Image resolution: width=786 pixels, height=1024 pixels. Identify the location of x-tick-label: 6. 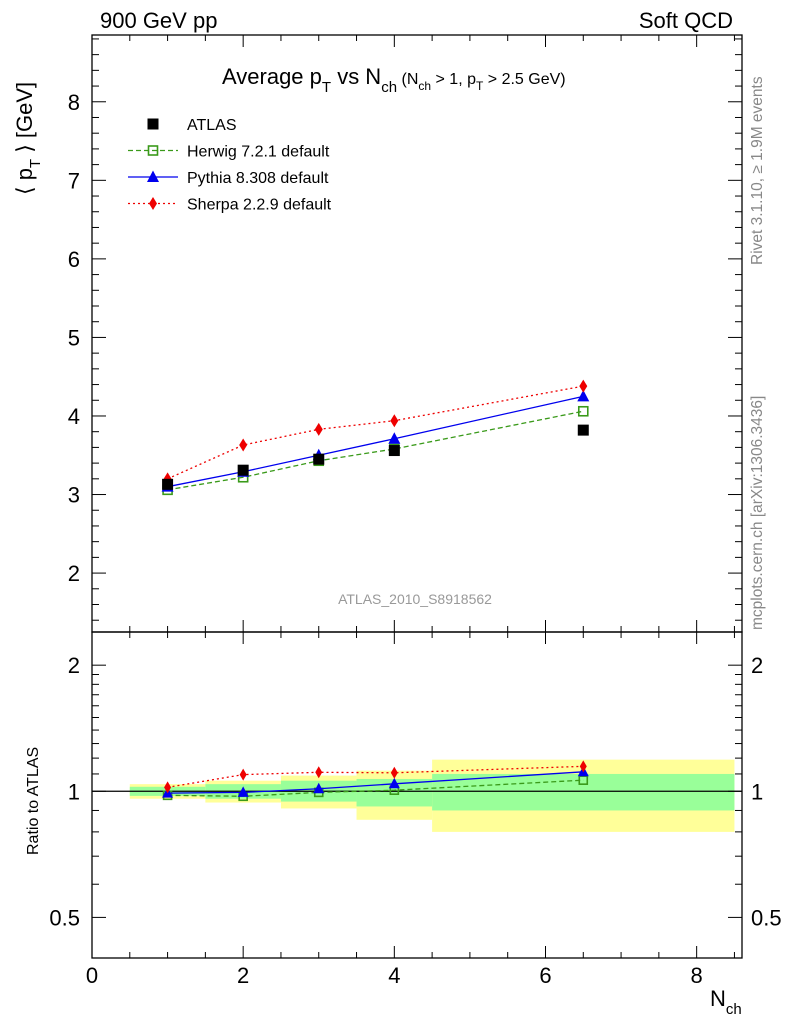
(545, 975).